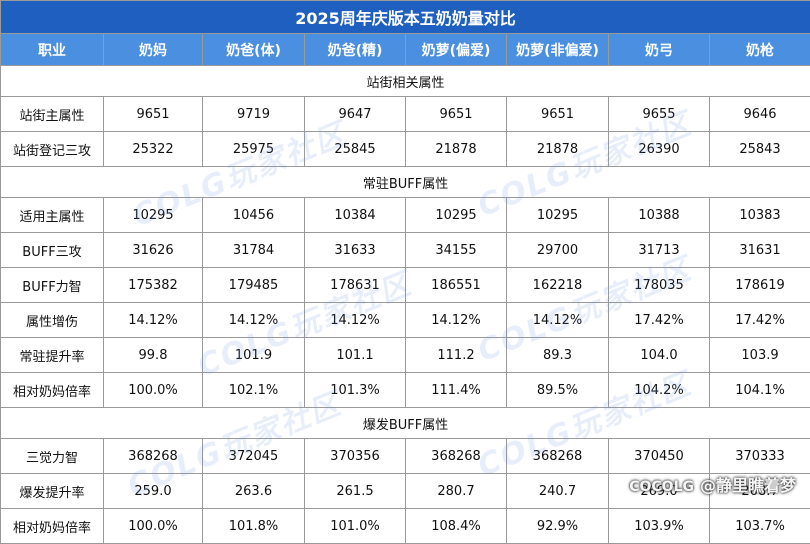 Image resolution: width=810 pixels, height=544 pixels. Describe the element at coordinates (52, 491) in the screenshot. I see `row-label: 爆发提升率` at that location.